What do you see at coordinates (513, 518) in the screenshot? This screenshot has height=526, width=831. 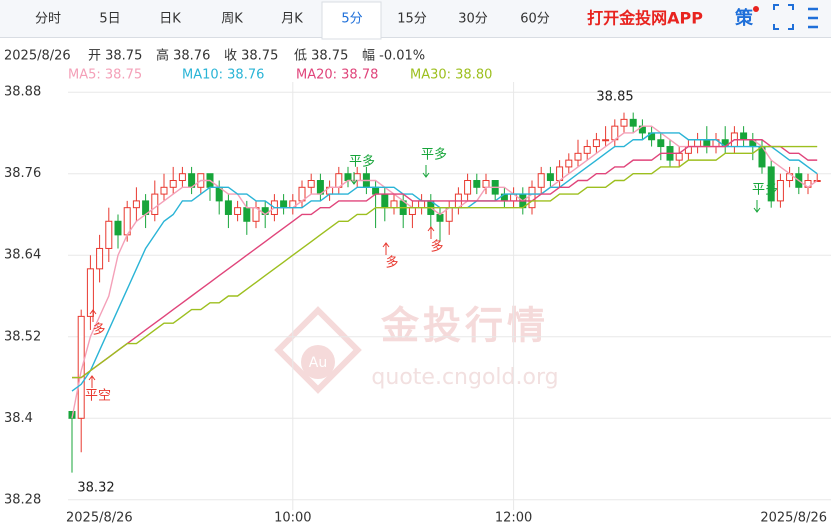 I see `x-tick-label: 12:00` at bounding box center [513, 518].